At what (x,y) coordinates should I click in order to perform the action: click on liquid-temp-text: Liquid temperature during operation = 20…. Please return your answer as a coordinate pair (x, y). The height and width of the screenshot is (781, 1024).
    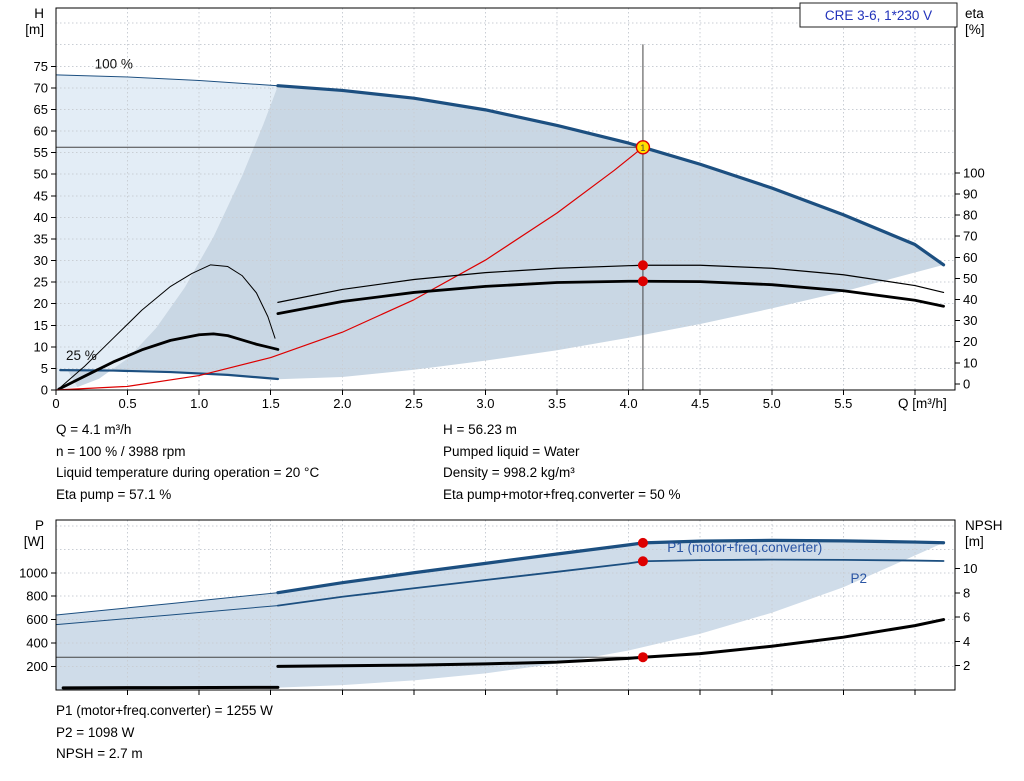
    Looking at the image, I should click on (188, 473).